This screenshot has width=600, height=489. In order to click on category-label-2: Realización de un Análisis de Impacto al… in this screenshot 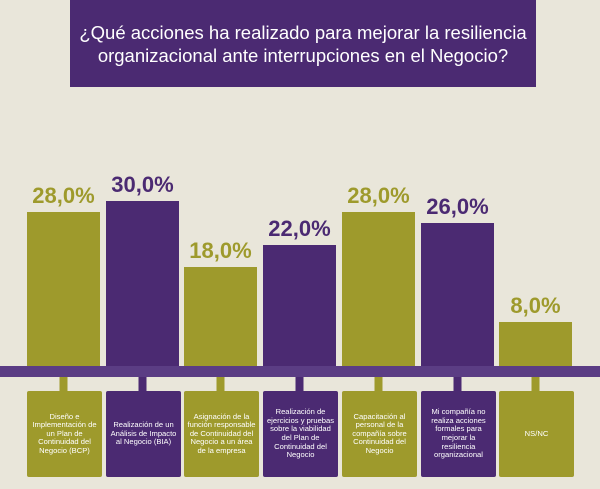, I will do `click(143, 434)`.